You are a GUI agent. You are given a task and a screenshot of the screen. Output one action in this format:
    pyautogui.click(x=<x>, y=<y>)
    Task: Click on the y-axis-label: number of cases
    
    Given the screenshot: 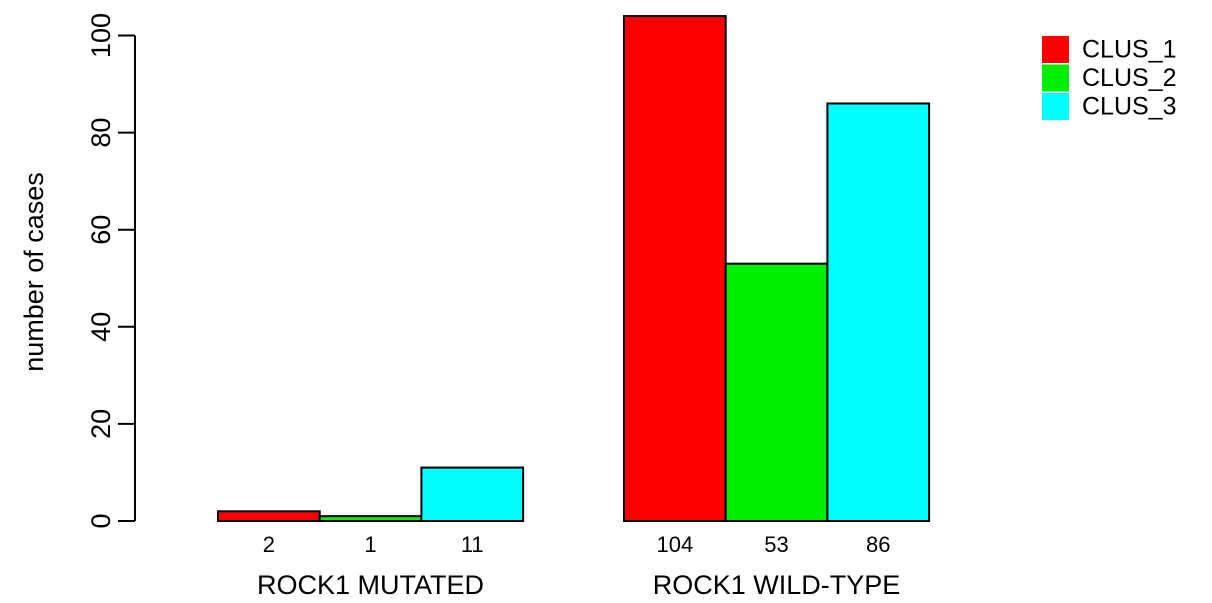 What is the action you would take?
    pyautogui.click(x=34, y=272)
    